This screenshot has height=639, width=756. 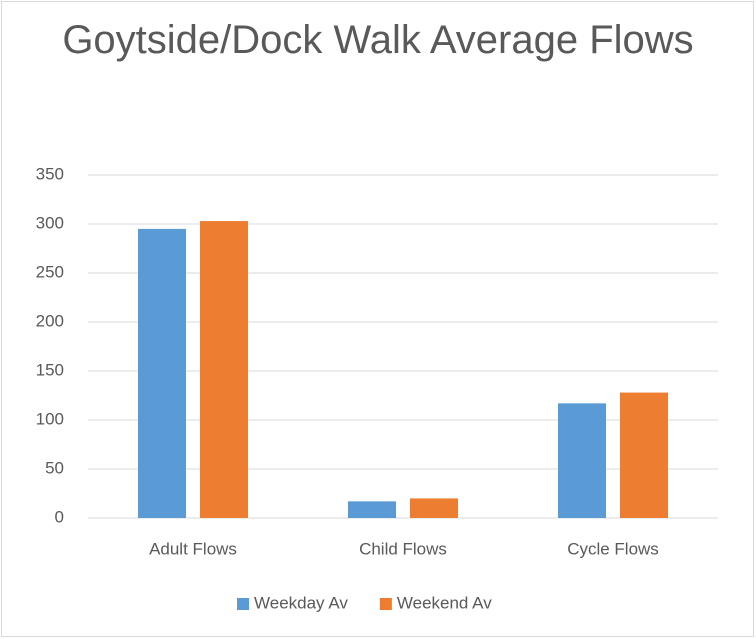 I want to click on y-tick-label: 50, so click(x=54, y=467).